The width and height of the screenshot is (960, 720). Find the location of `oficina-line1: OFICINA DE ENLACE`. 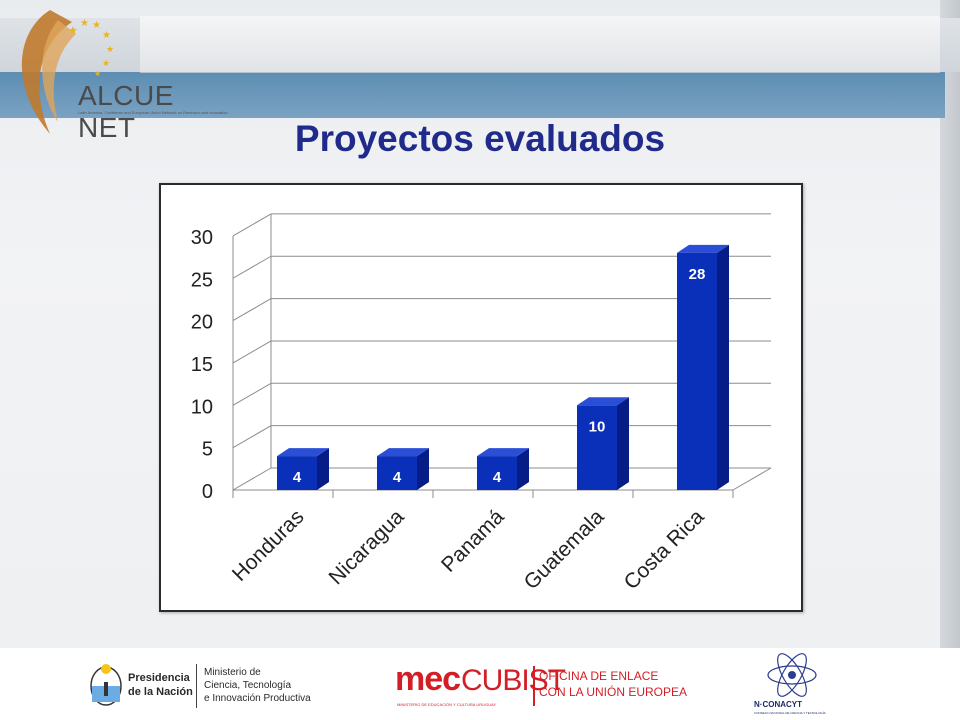

oficina-line1: OFICINA DE ENLACE is located at coordinates (599, 676).